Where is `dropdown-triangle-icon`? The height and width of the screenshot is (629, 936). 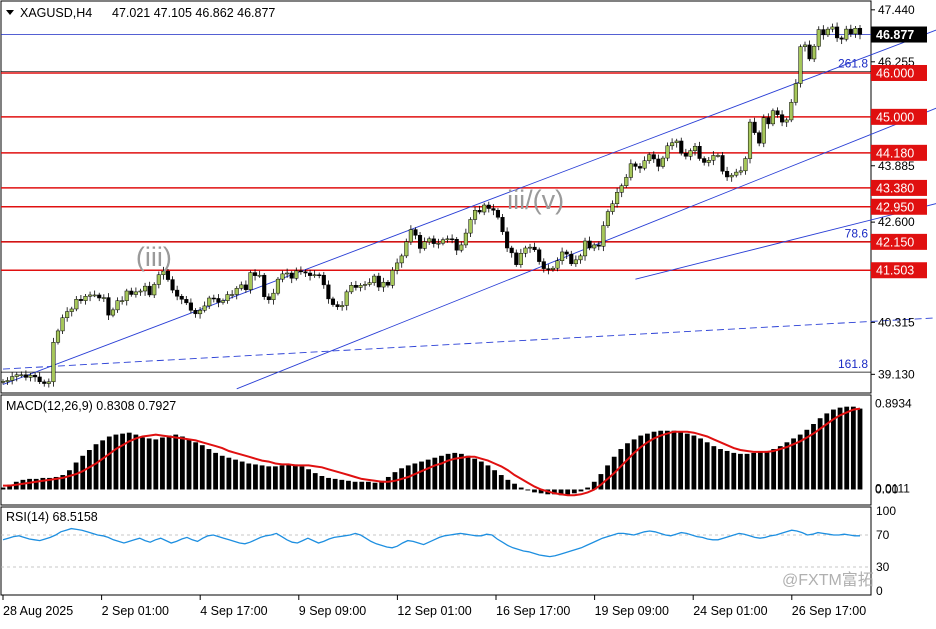 dropdown-triangle-icon is located at coordinates (10, 12).